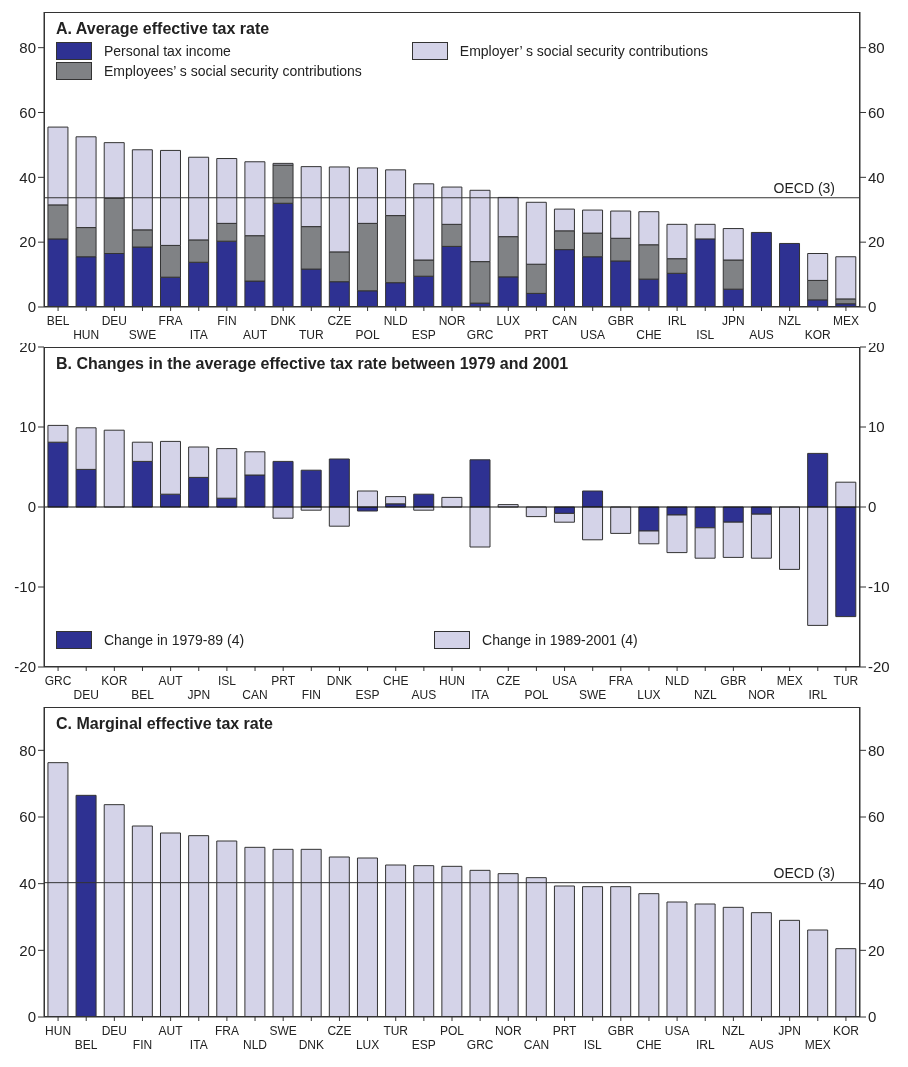 The image size is (908, 1067). What do you see at coordinates (876, 427) in the screenshot?
I see `y2-tick-label: 10` at bounding box center [876, 427].